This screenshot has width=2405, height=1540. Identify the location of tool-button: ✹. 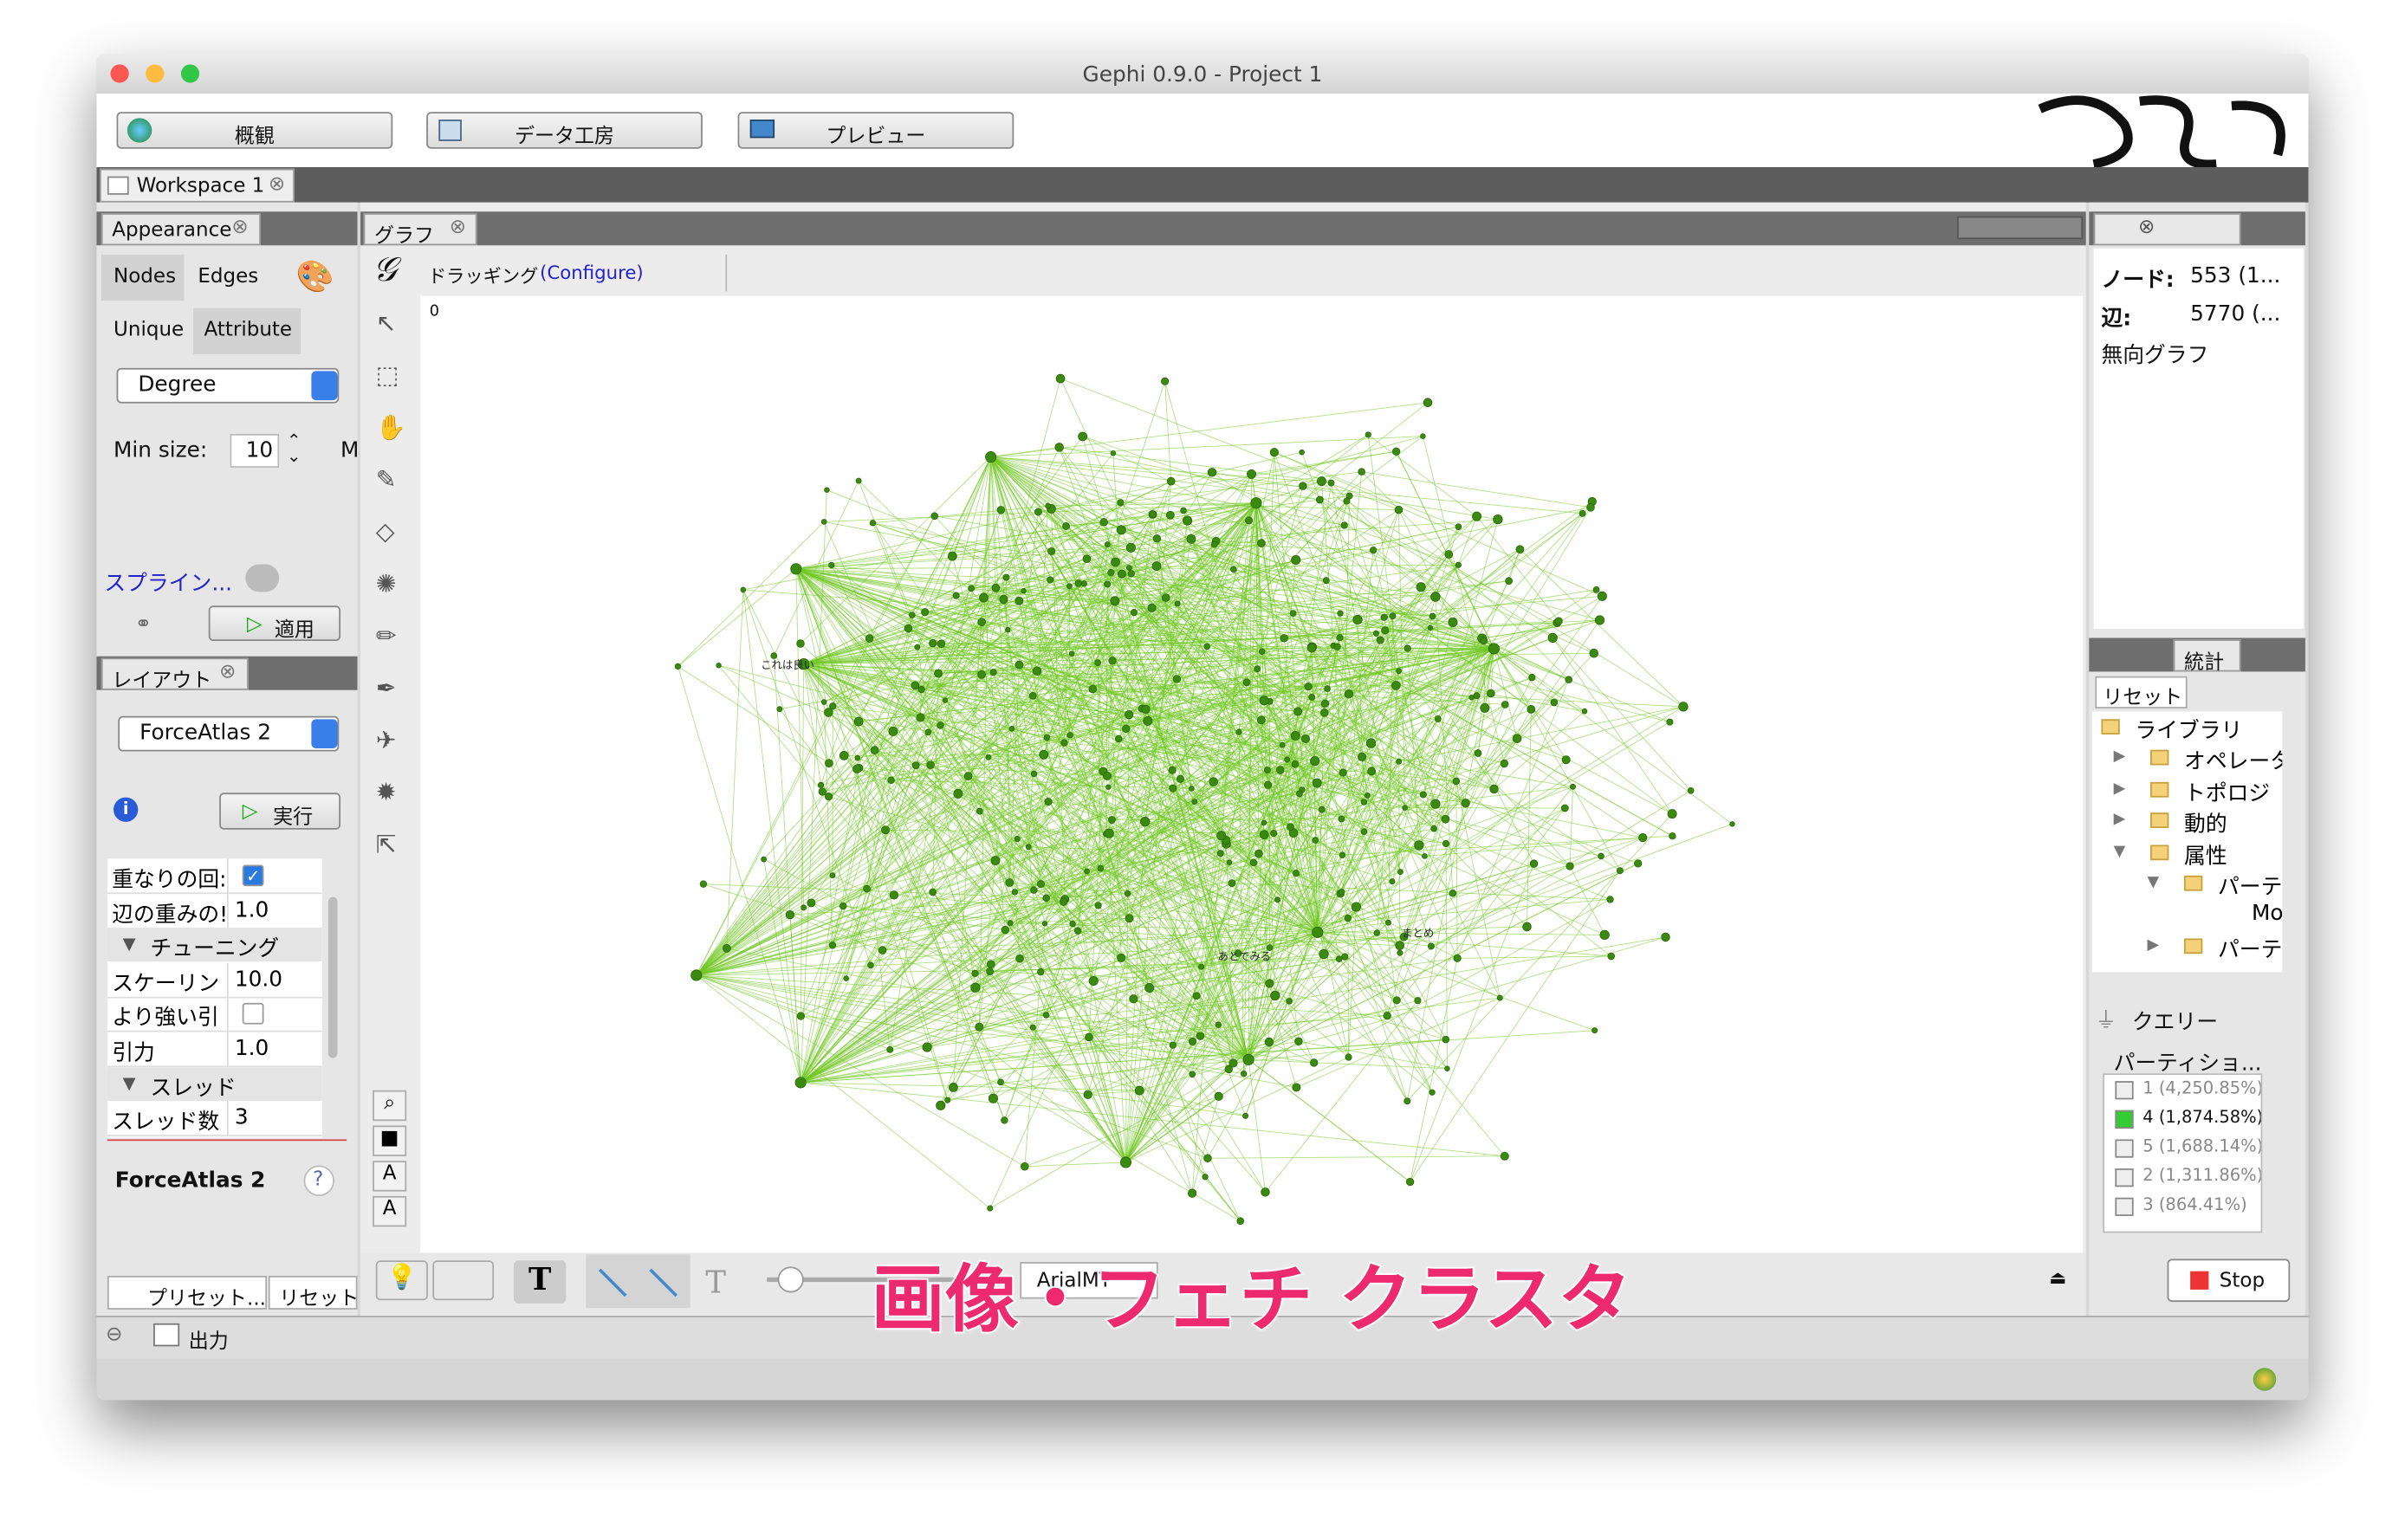
(386, 792).